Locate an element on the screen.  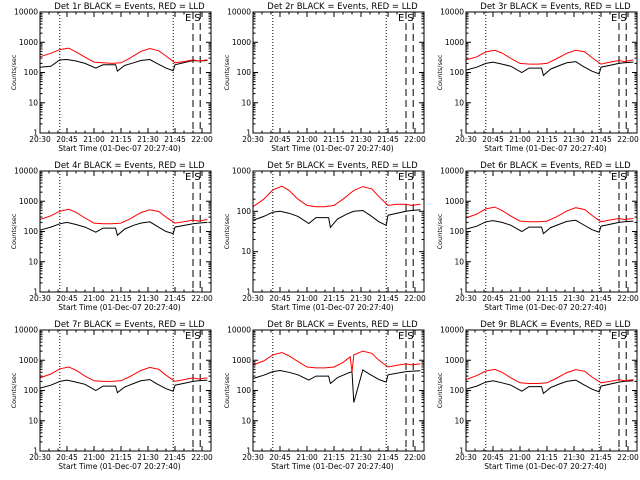
panel-title: Det 3r BLACK = Events, RED = LLD is located at coordinates (555, 7).